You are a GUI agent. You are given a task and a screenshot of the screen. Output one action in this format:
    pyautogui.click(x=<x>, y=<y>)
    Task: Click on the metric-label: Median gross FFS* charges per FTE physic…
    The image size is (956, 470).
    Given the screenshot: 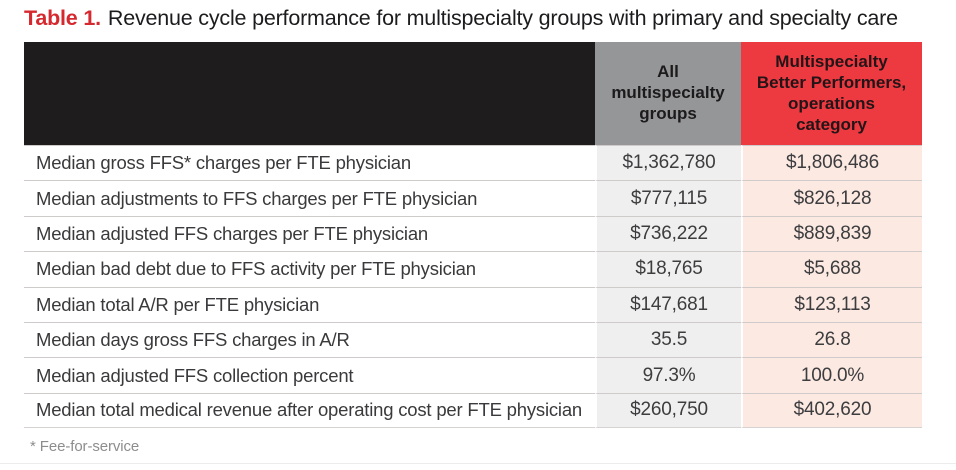 What is the action you would take?
    pyautogui.click(x=309, y=163)
    